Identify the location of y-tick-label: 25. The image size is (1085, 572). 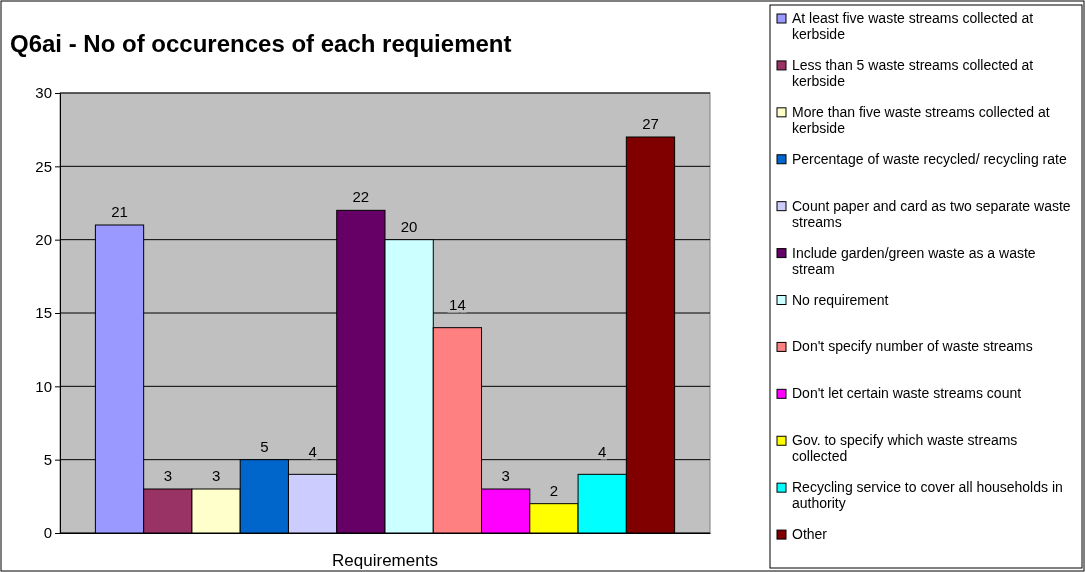
(43, 166).